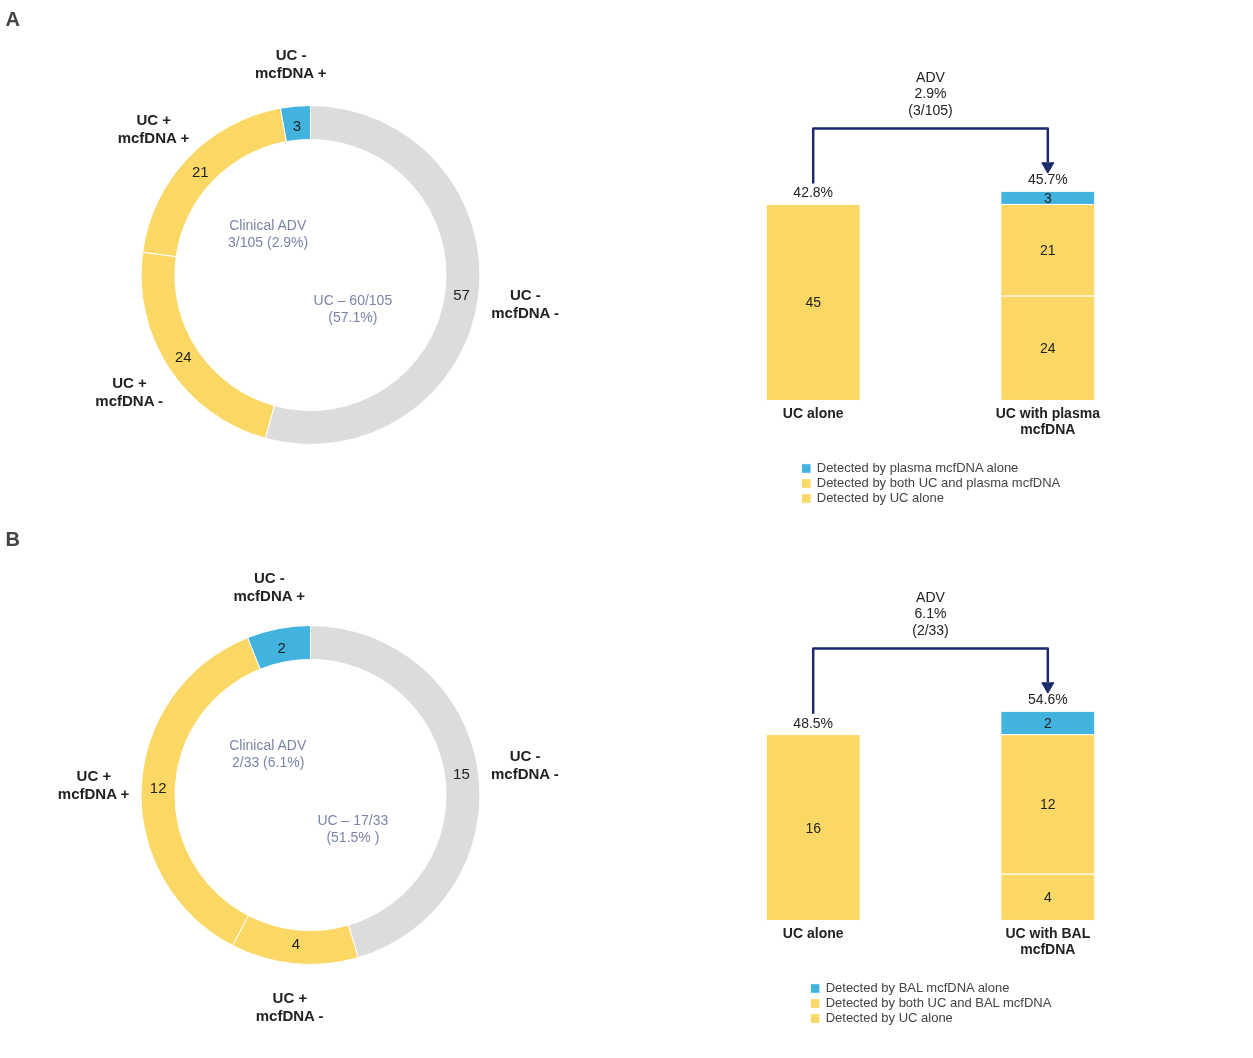 The image size is (1253, 1058). What do you see at coordinates (917, 467) in the screenshot?
I see `legend-label: Detected by plasma mcfDNA alone` at bounding box center [917, 467].